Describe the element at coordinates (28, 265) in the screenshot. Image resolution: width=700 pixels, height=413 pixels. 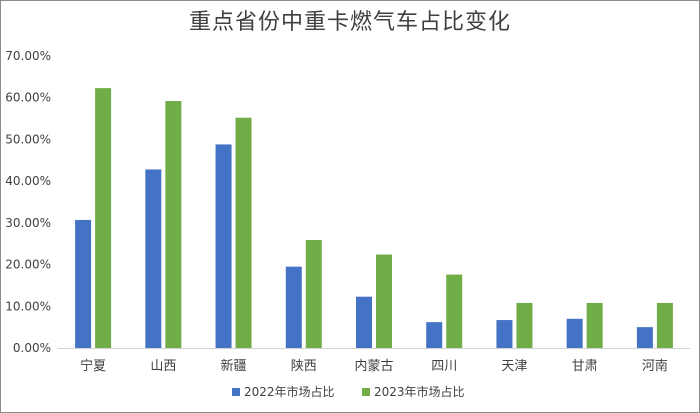
I see `y-tick-label: 20.00%` at that location.